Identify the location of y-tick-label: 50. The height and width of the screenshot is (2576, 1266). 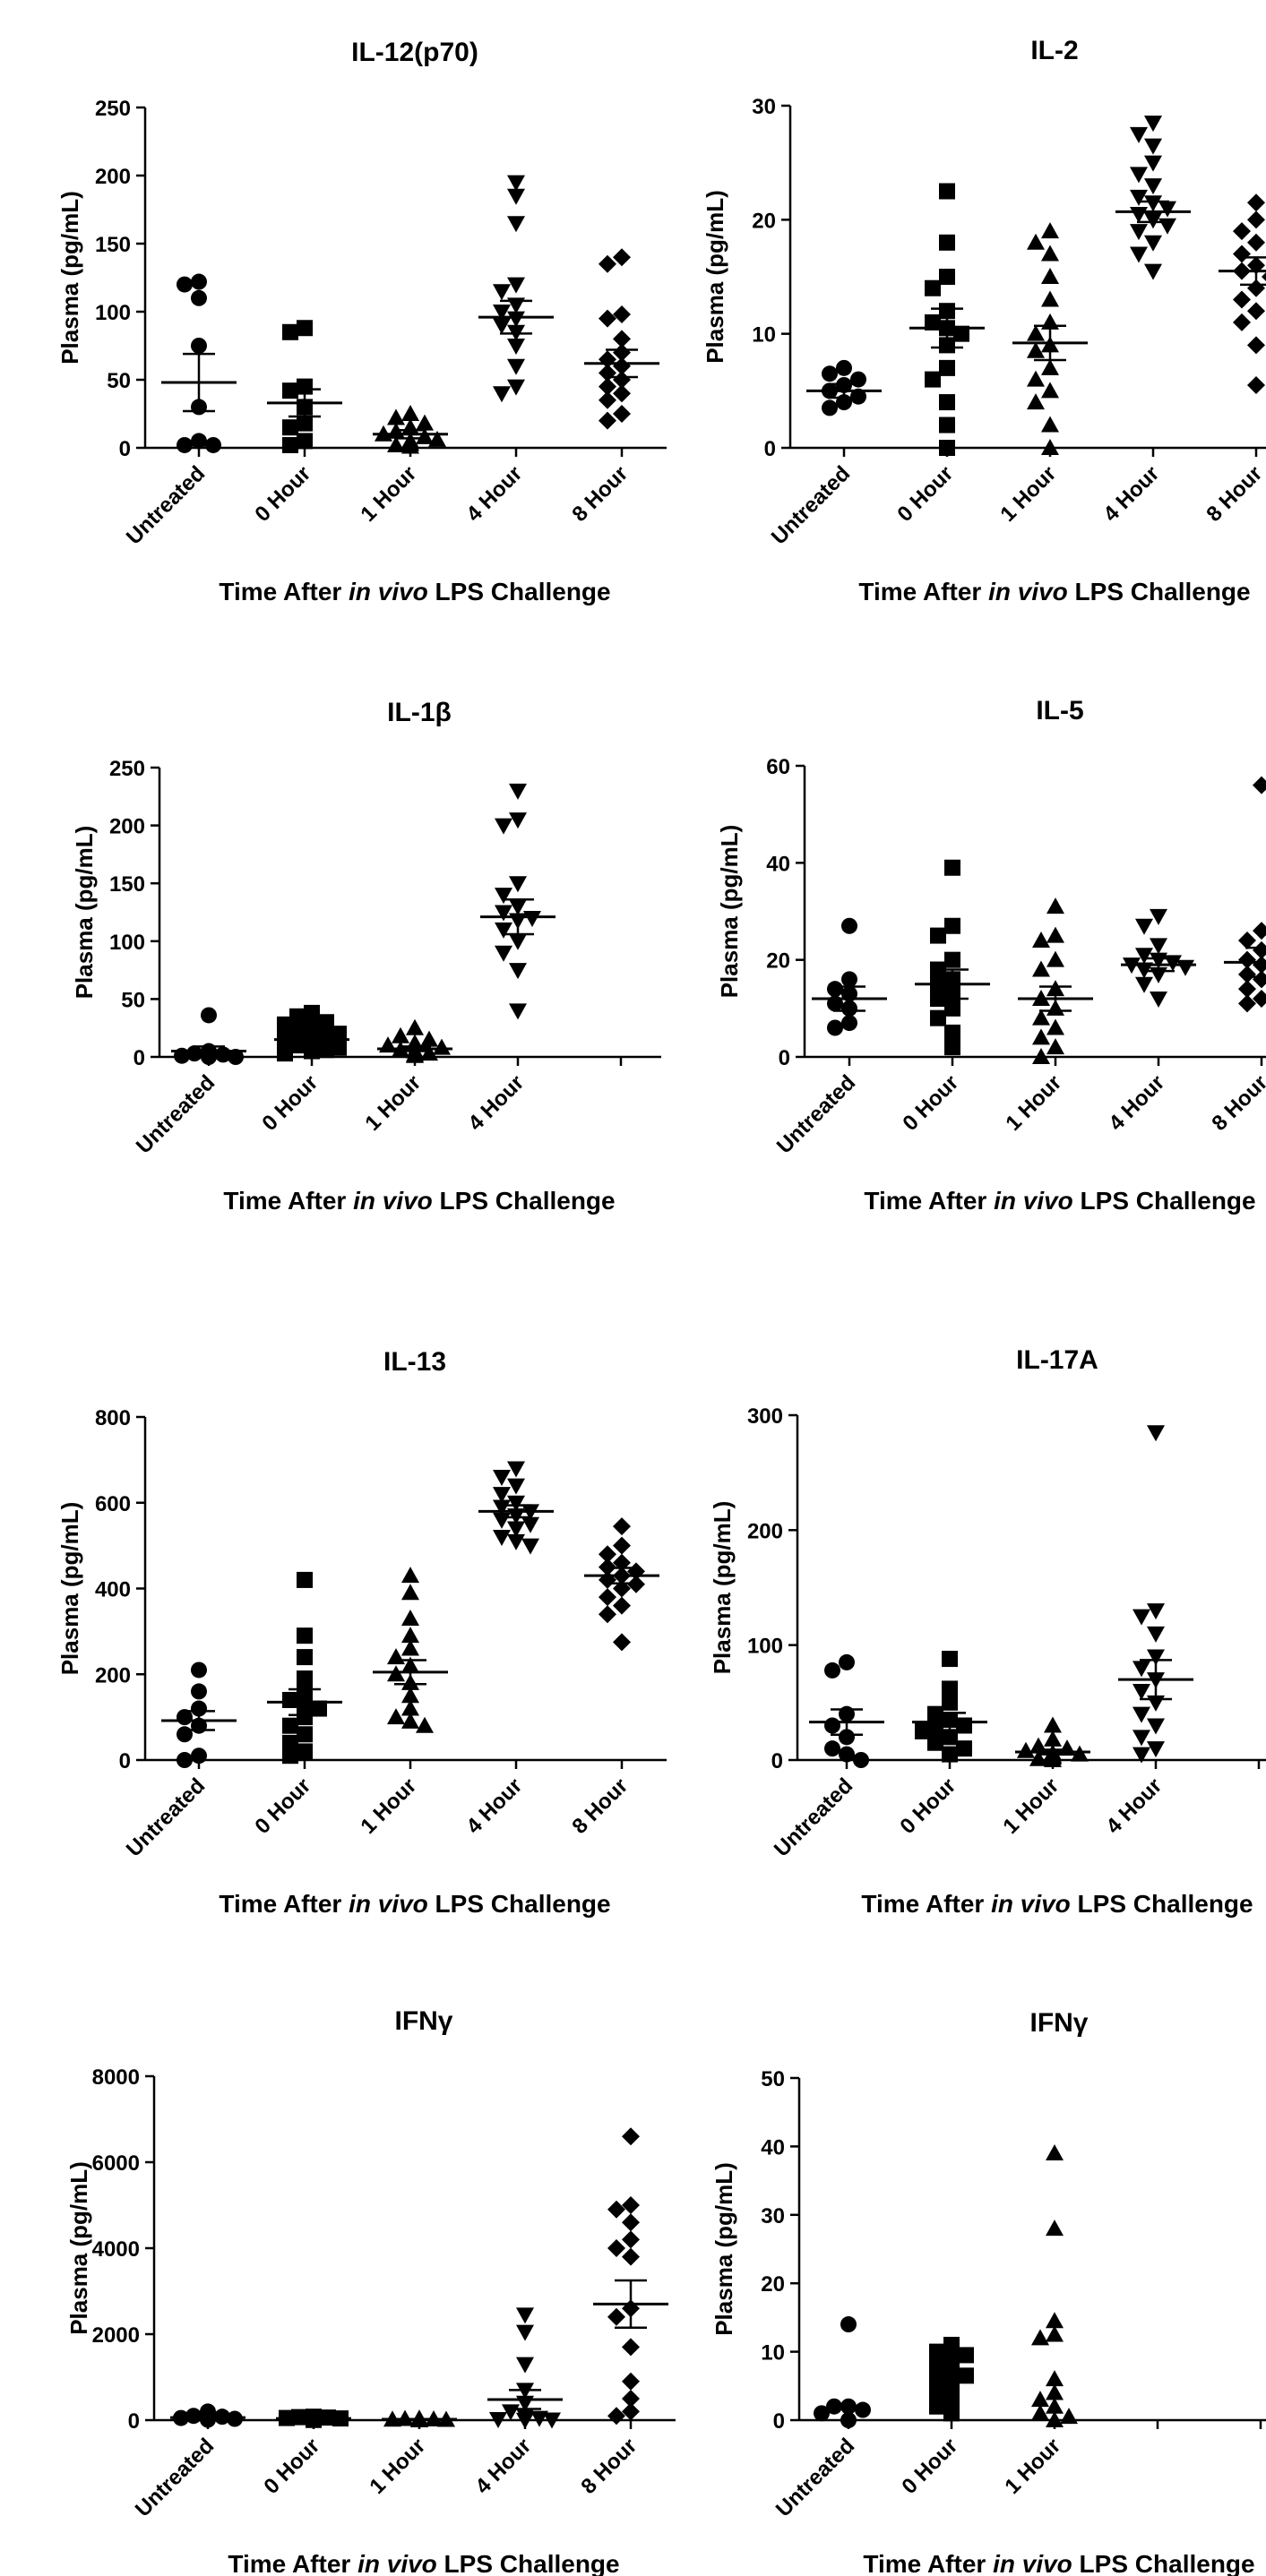
(133, 1000).